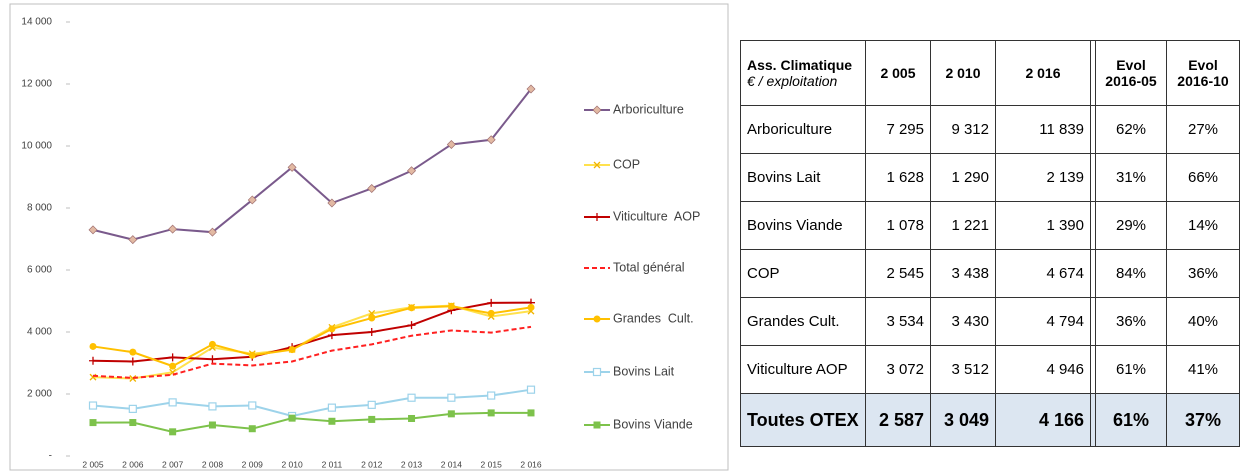  What do you see at coordinates (1203, 177) in the screenshot?
I see `percent-cell: 66%` at bounding box center [1203, 177].